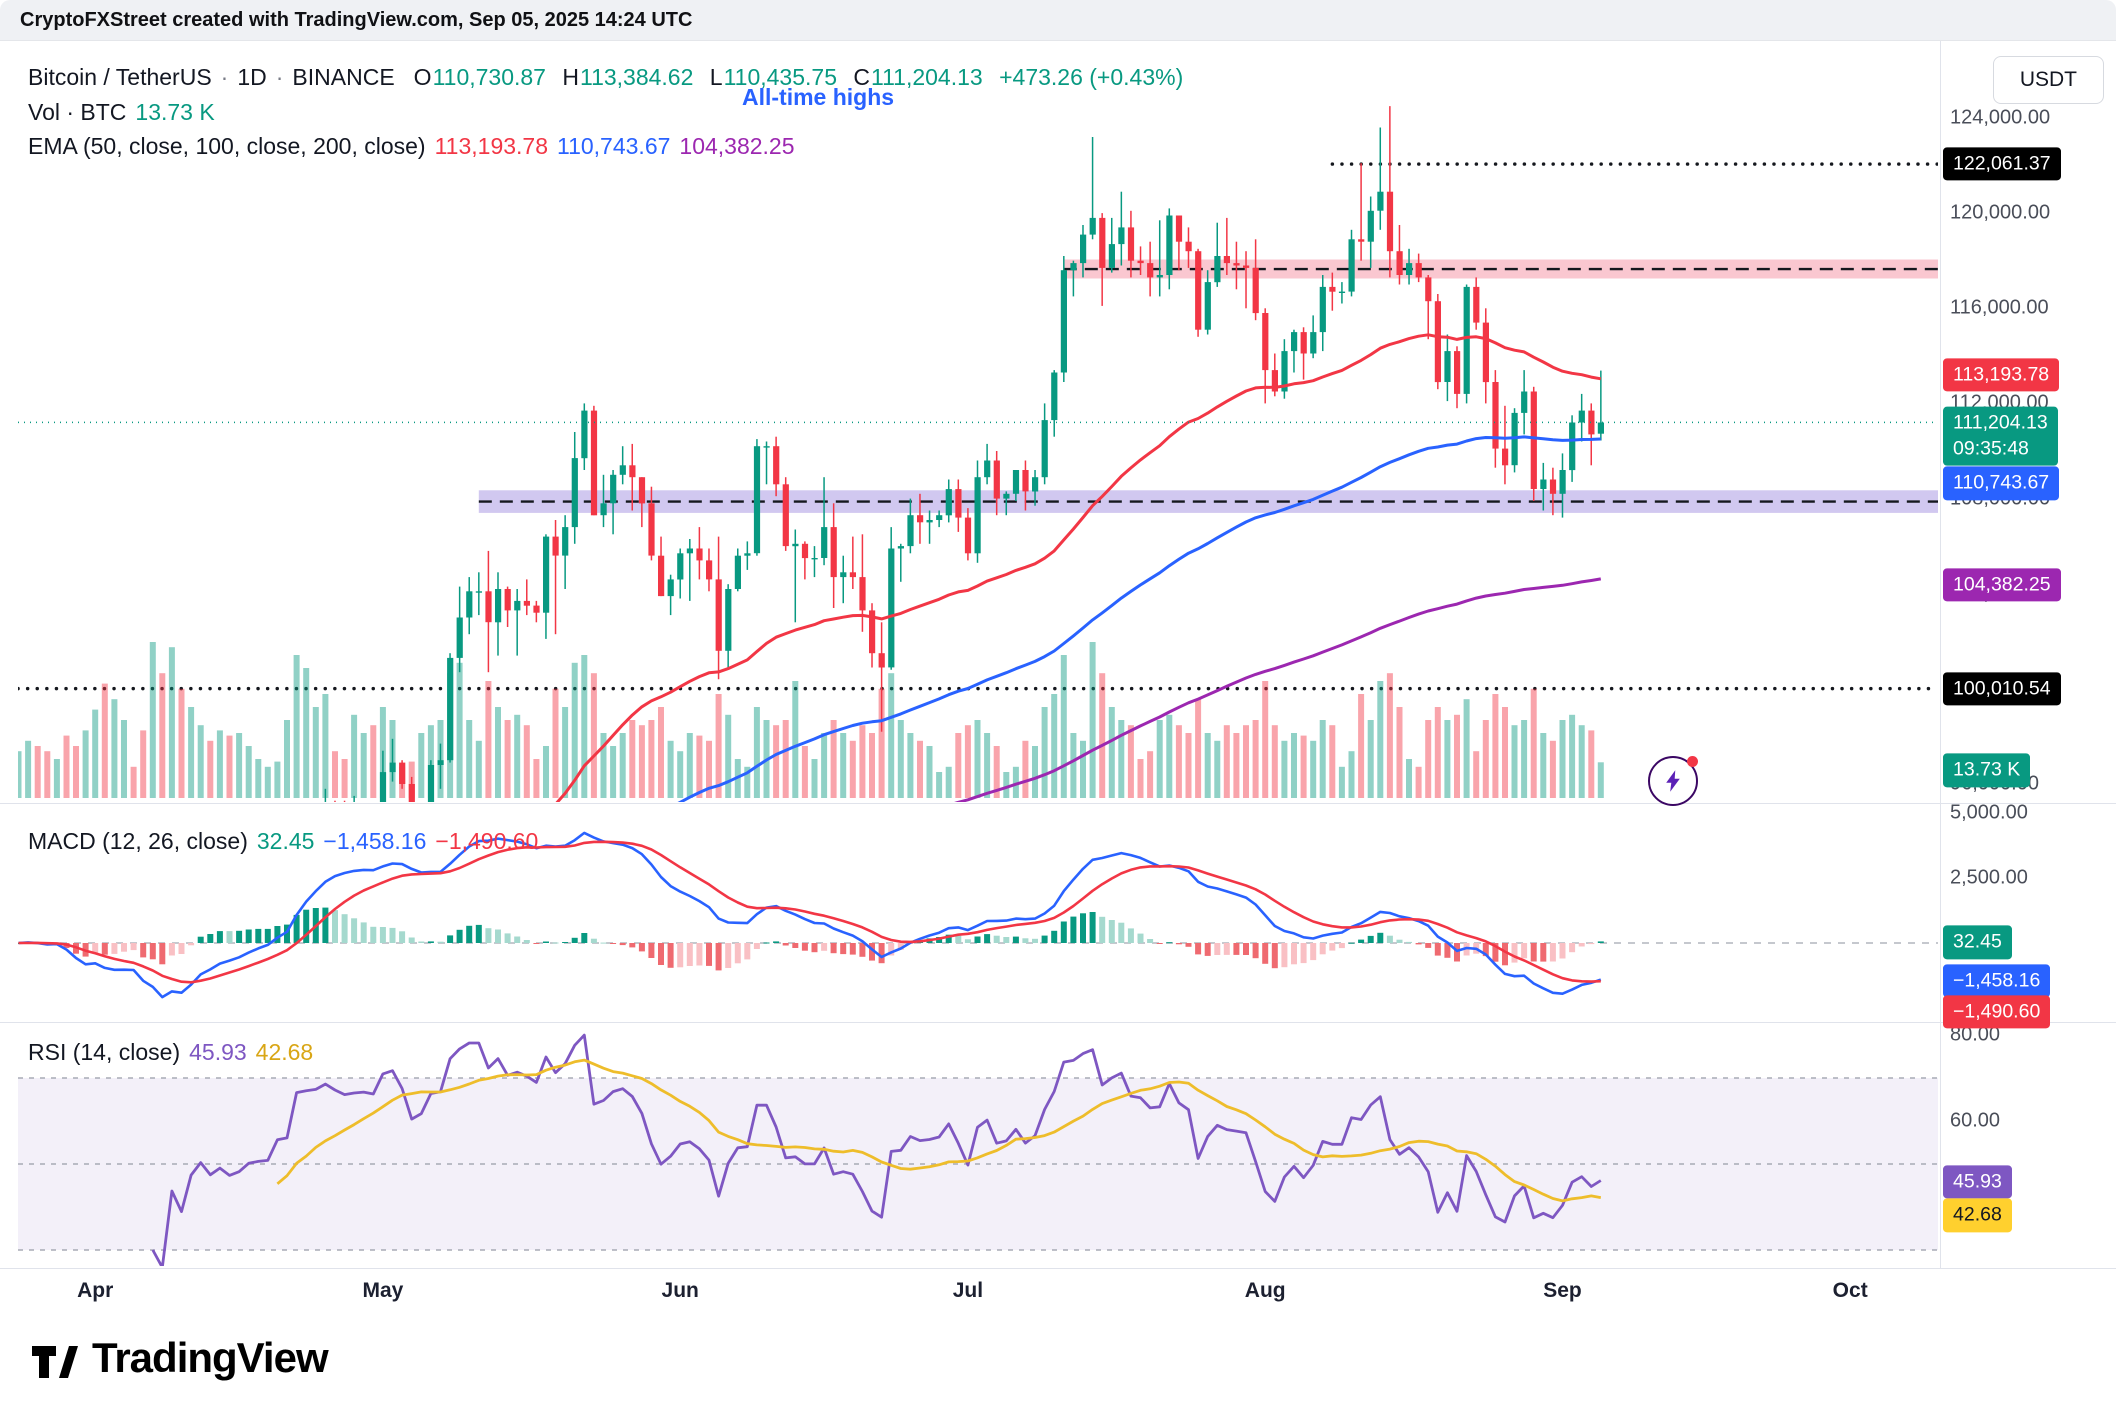 The height and width of the screenshot is (1424, 2116). I want to click on volume-legend-value: 13.73 K, so click(175, 112).